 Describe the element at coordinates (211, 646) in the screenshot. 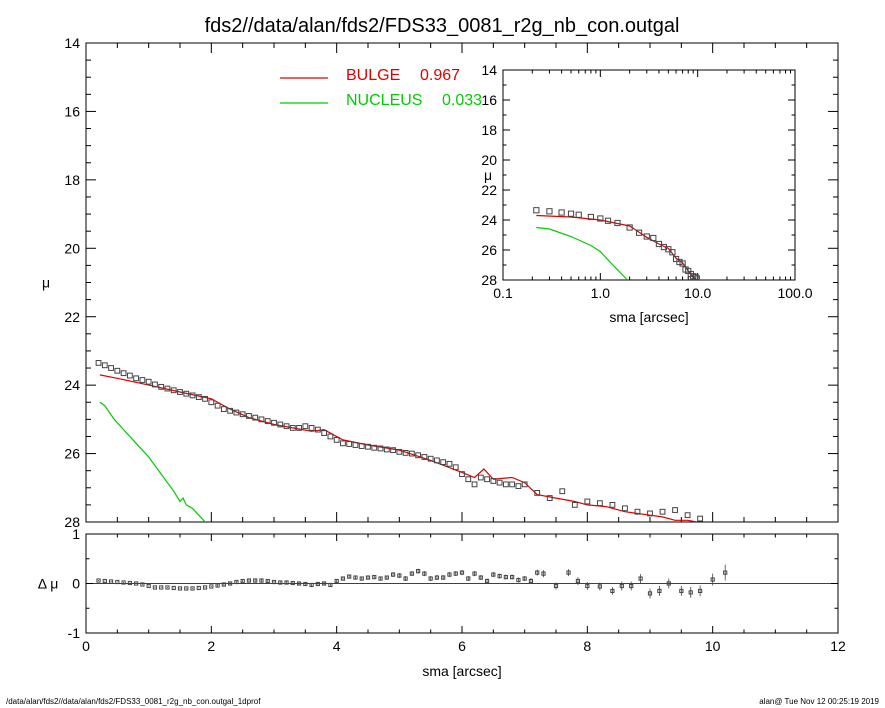

I see `x-tick-label: 2` at that location.